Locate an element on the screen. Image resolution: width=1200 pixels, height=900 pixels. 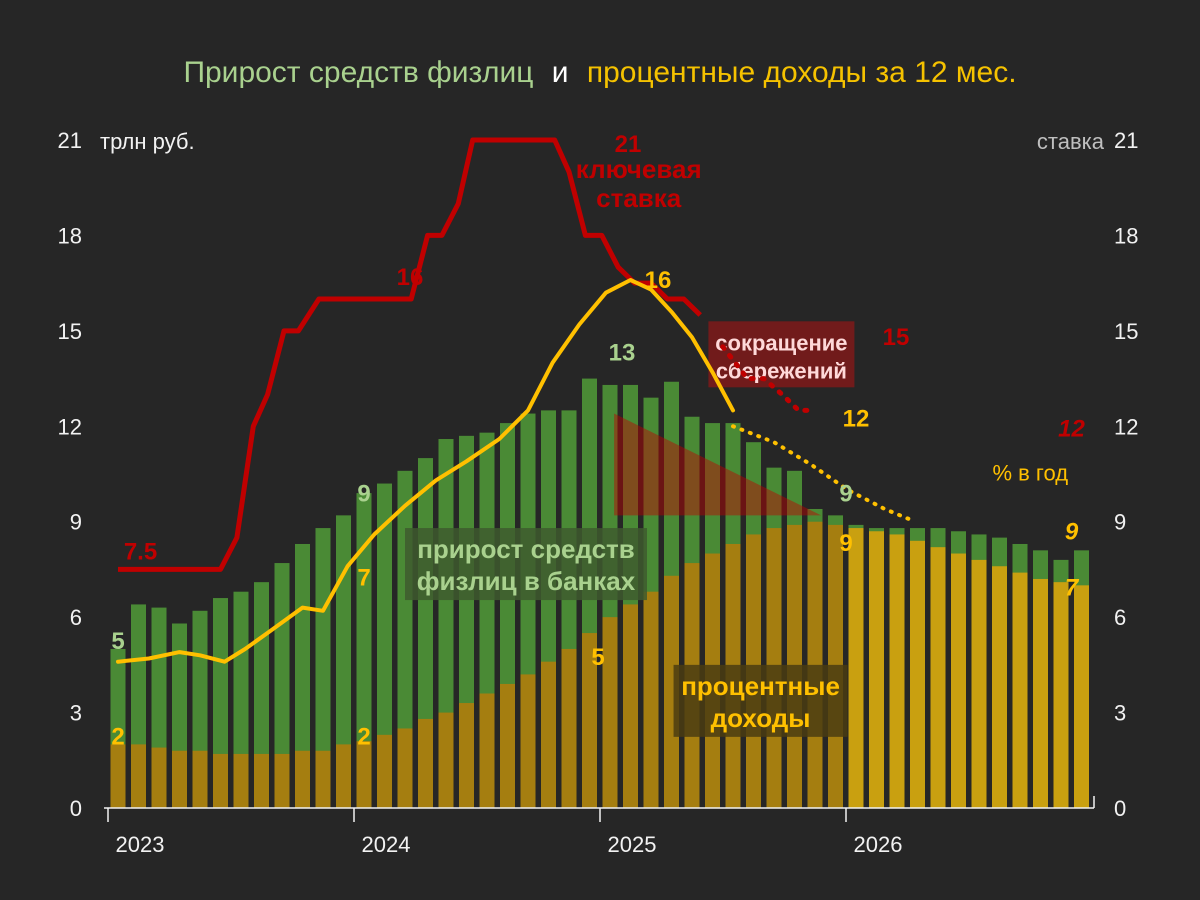
right-tick-0: 0 is located at coordinates (1120, 808).